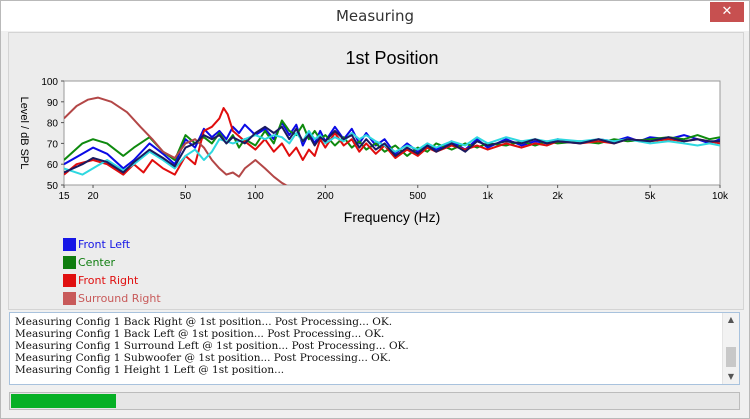  I want to click on x-tick-label: 500, so click(417, 196).